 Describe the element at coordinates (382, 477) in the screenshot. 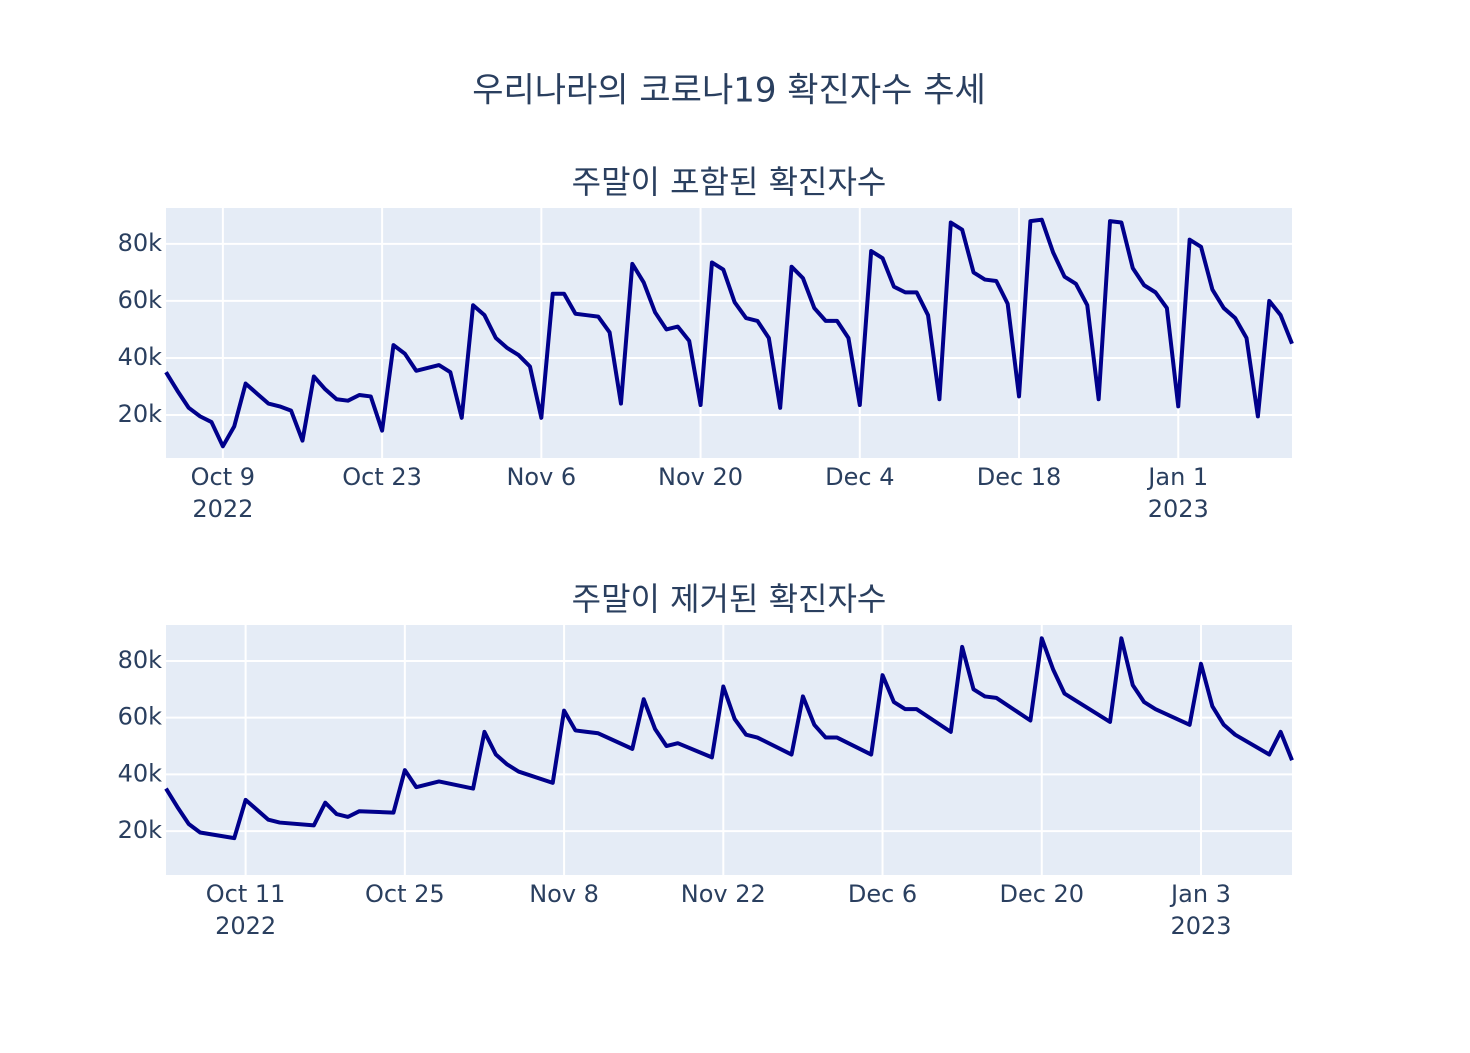

I see `x-tick-label: Oct 23` at that location.